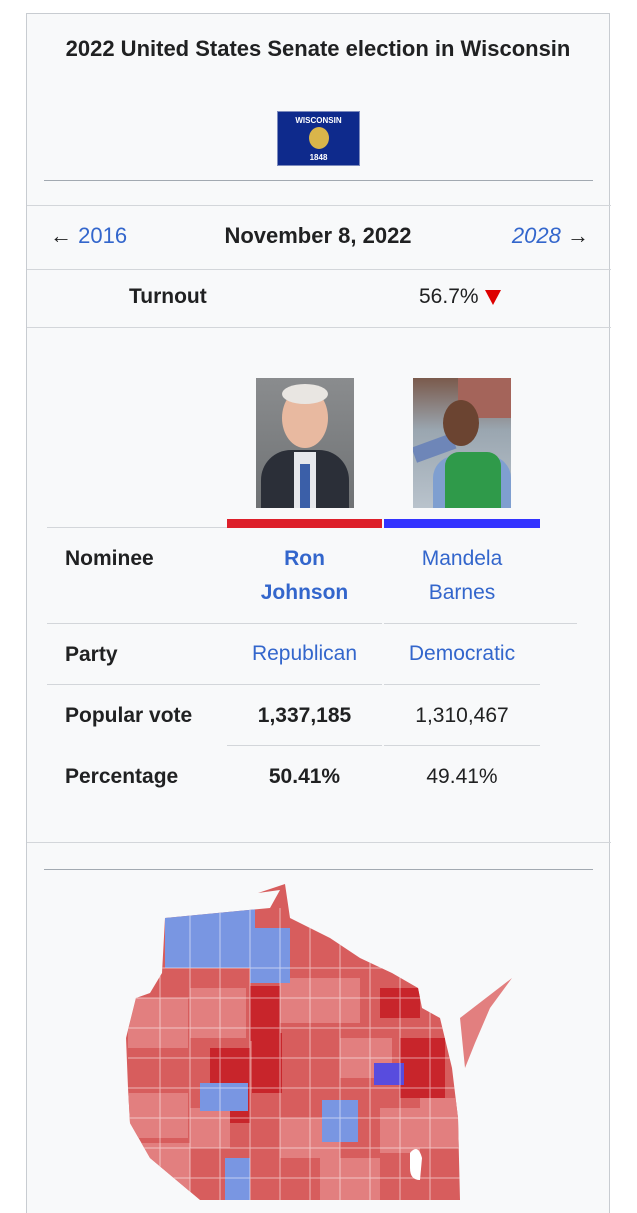 This screenshot has width=637, height=1213. Describe the element at coordinates (129, 715) in the screenshot. I see `popular-vote-label: Popular vote` at that location.